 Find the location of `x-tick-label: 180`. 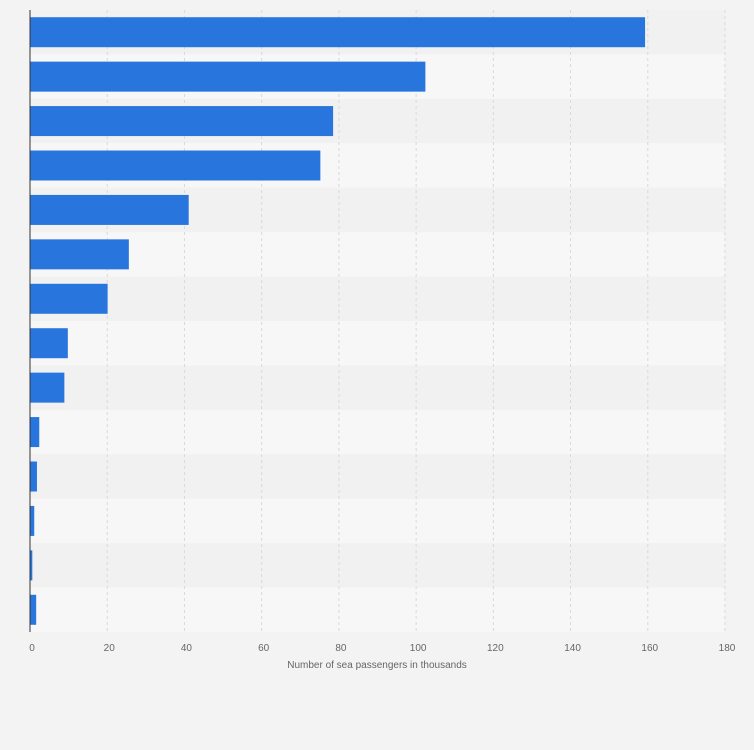

x-tick-label: 180 is located at coordinates (727, 648).